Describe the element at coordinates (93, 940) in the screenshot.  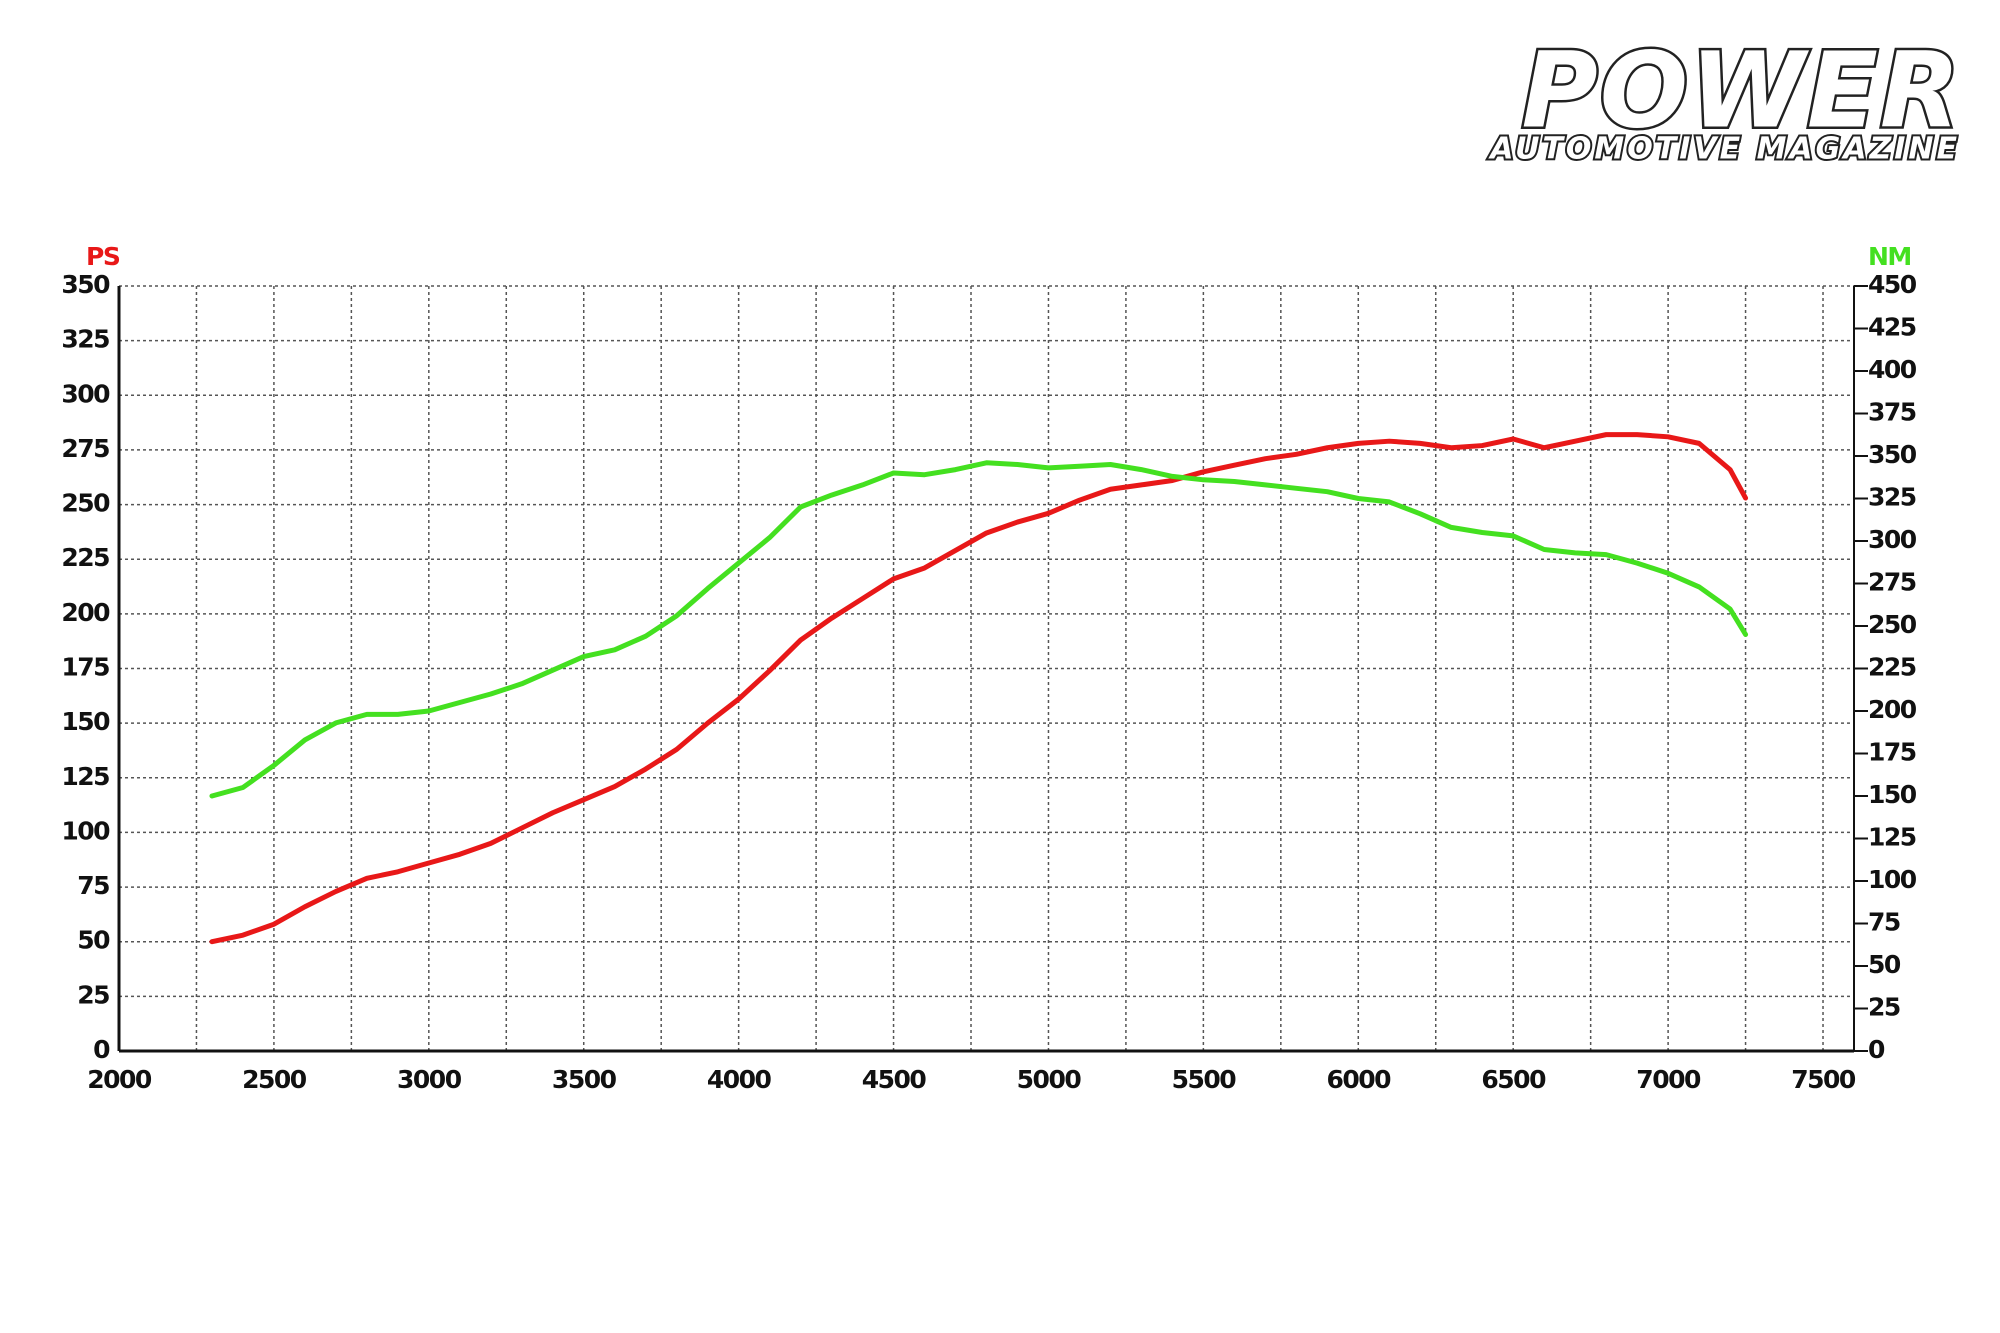
I see `y-tick-label: 50` at that location.